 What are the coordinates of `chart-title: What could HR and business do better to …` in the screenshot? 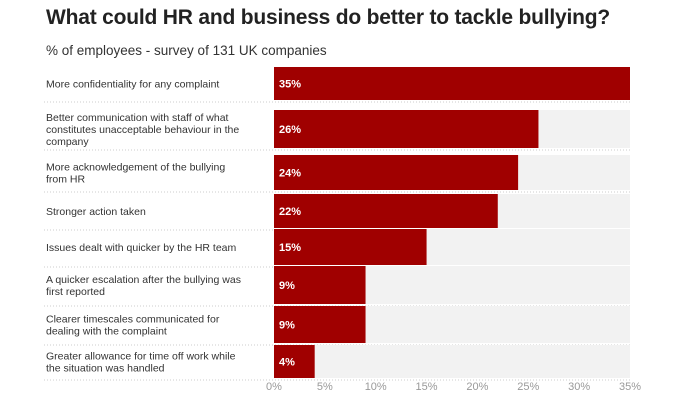 It's located at (328, 17).